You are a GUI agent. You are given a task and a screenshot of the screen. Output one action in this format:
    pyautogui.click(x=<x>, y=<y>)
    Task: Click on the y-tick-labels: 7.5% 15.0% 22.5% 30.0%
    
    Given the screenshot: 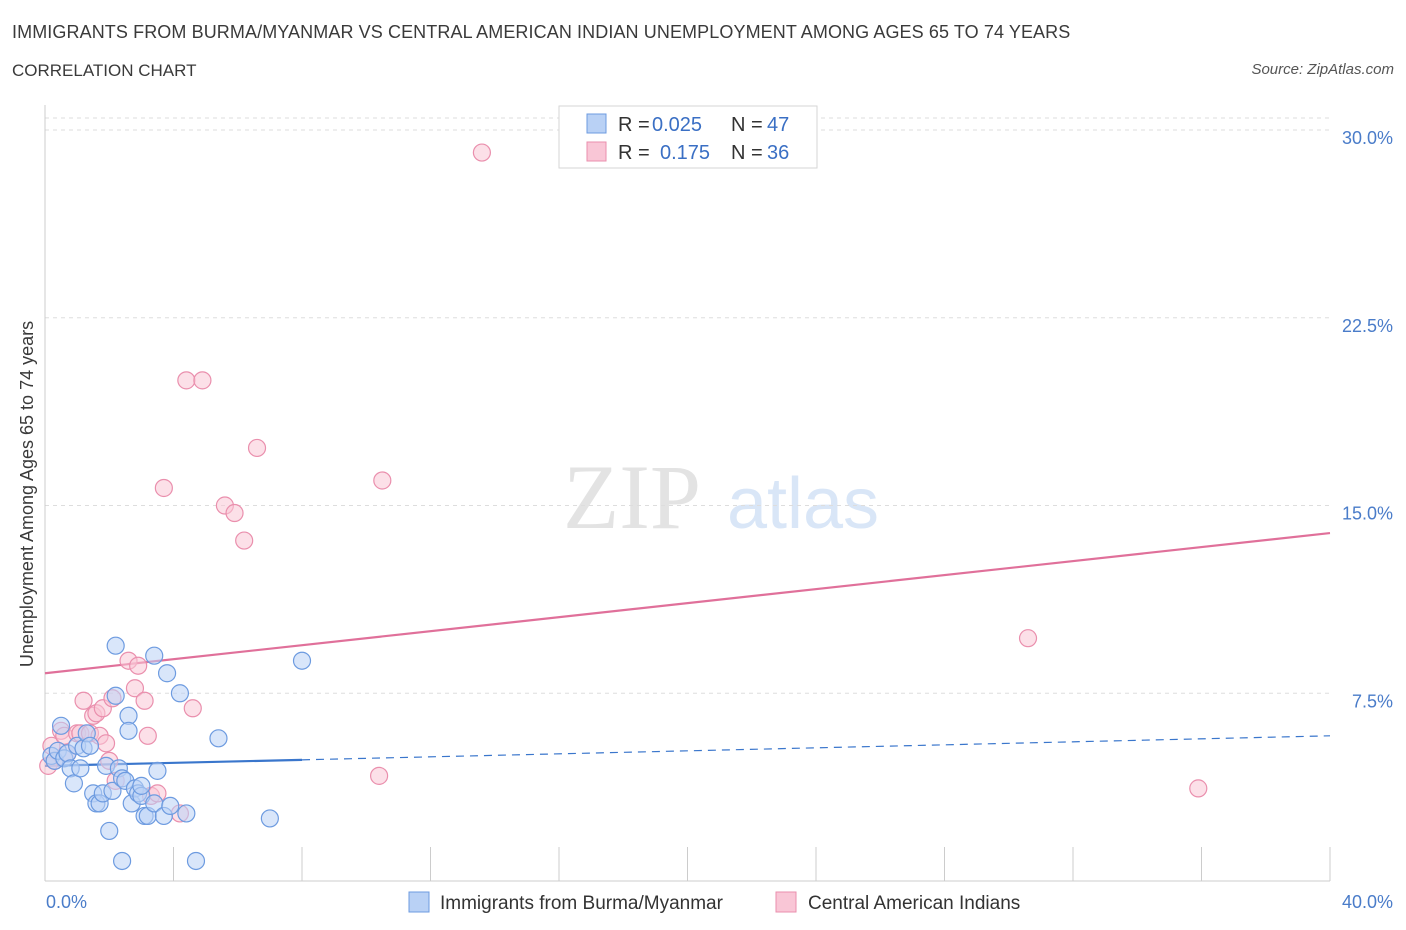 What is the action you would take?
    pyautogui.click(x=1367, y=419)
    